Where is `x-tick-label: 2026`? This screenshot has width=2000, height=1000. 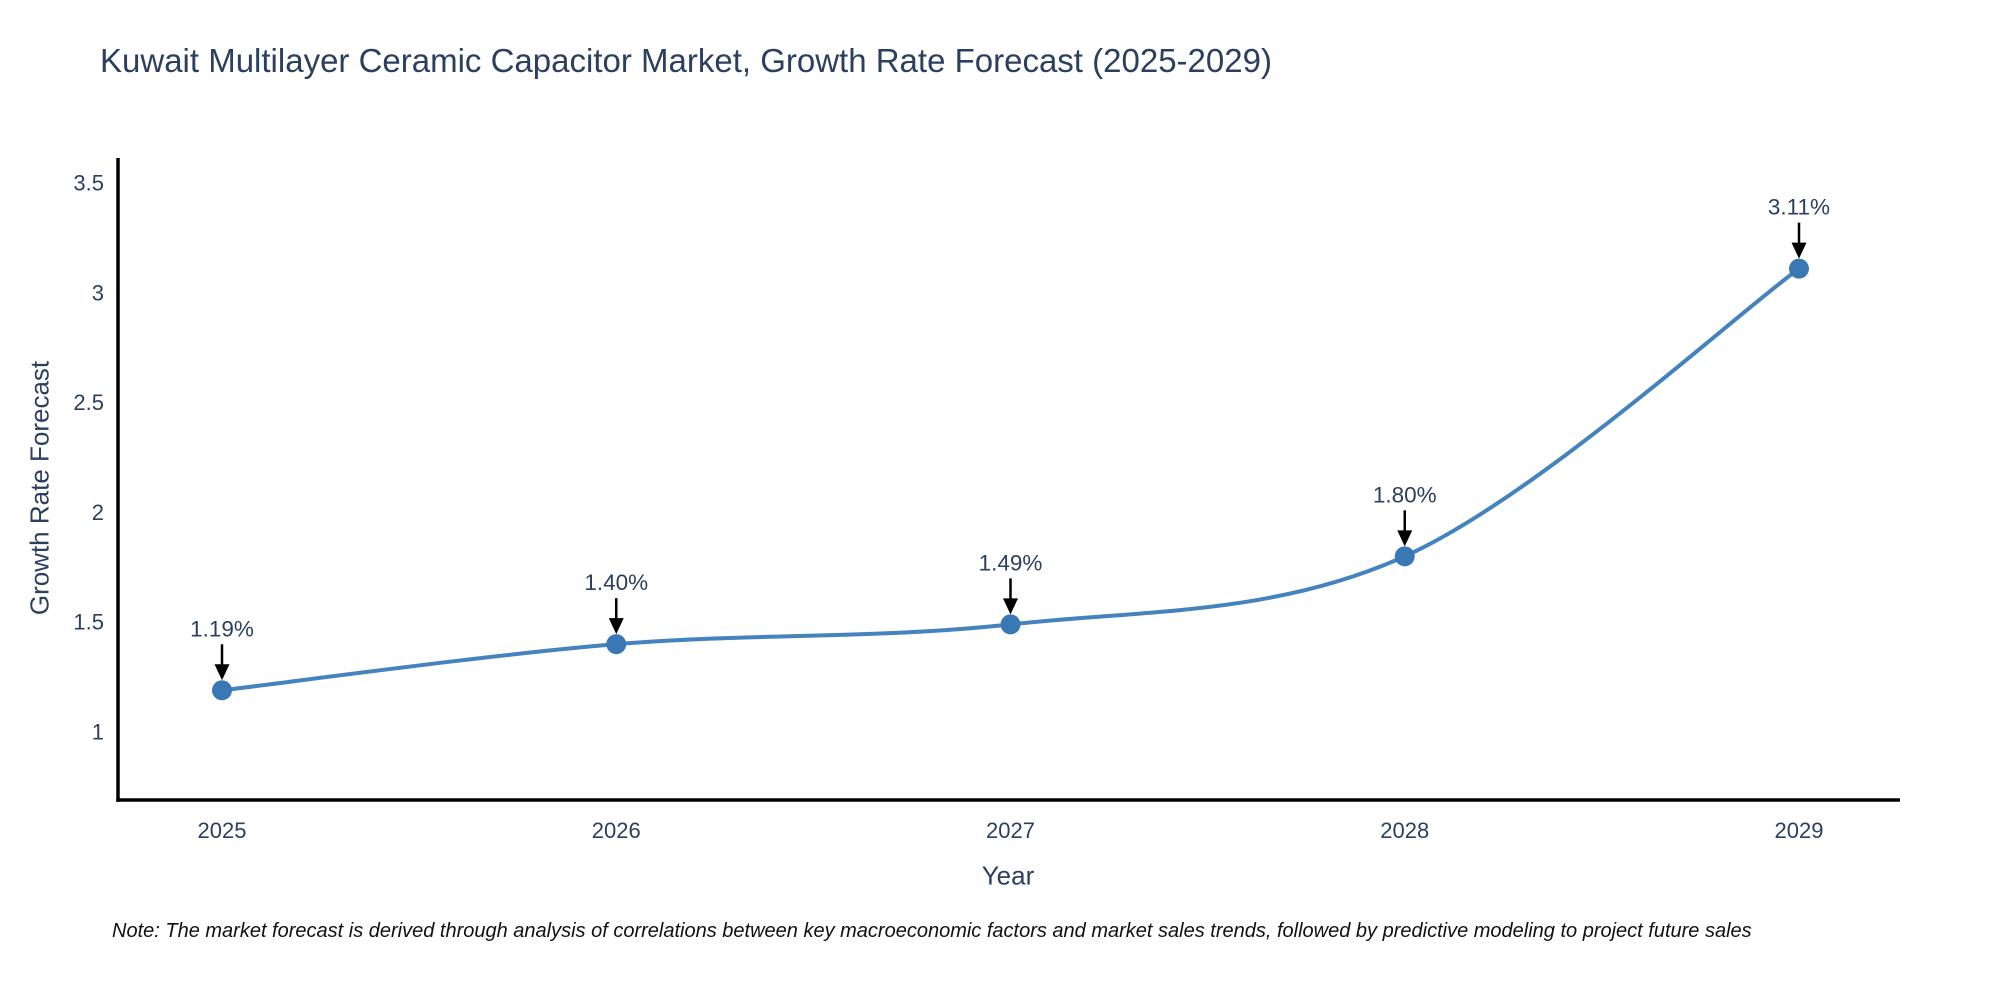
x-tick-label: 2026 is located at coordinates (616, 830).